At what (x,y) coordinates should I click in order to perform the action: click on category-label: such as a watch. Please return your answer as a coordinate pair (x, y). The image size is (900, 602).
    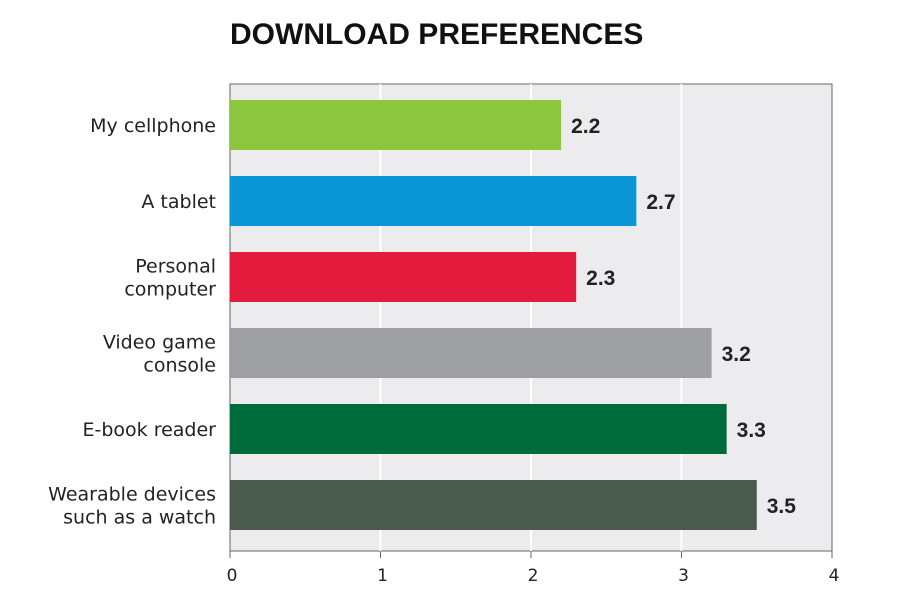
    Looking at the image, I should click on (139, 518).